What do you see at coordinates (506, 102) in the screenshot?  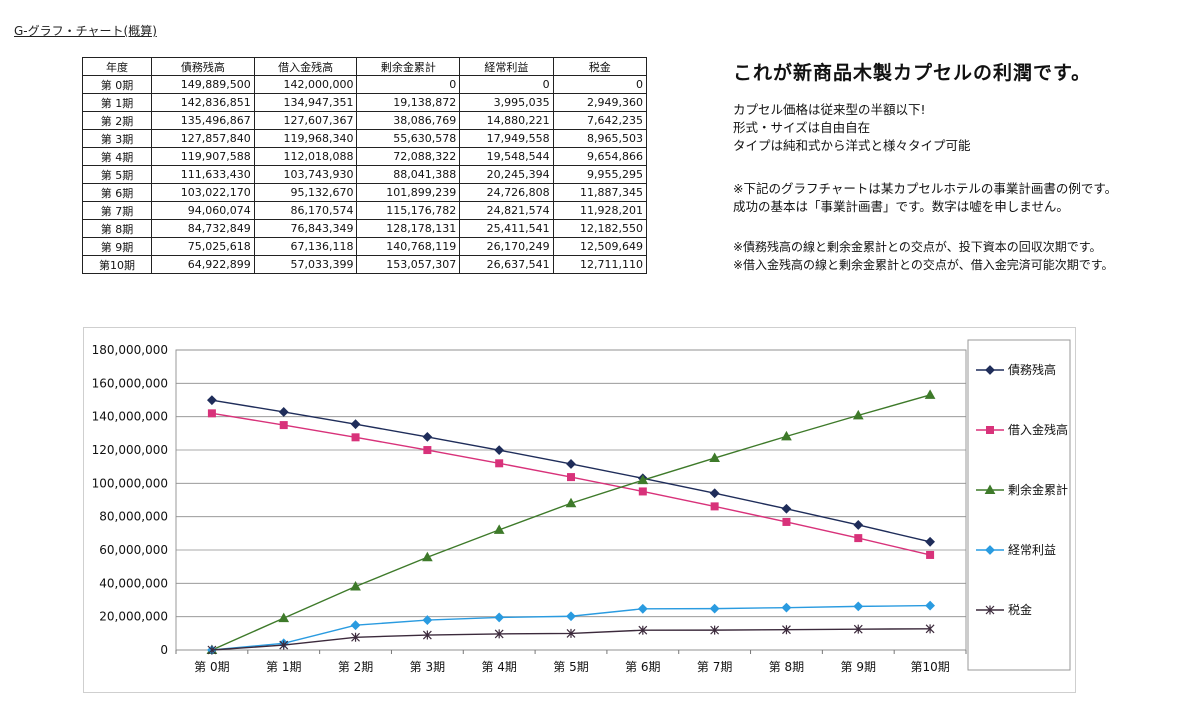 I see `cell-profit: 3,995,035` at bounding box center [506, 102].